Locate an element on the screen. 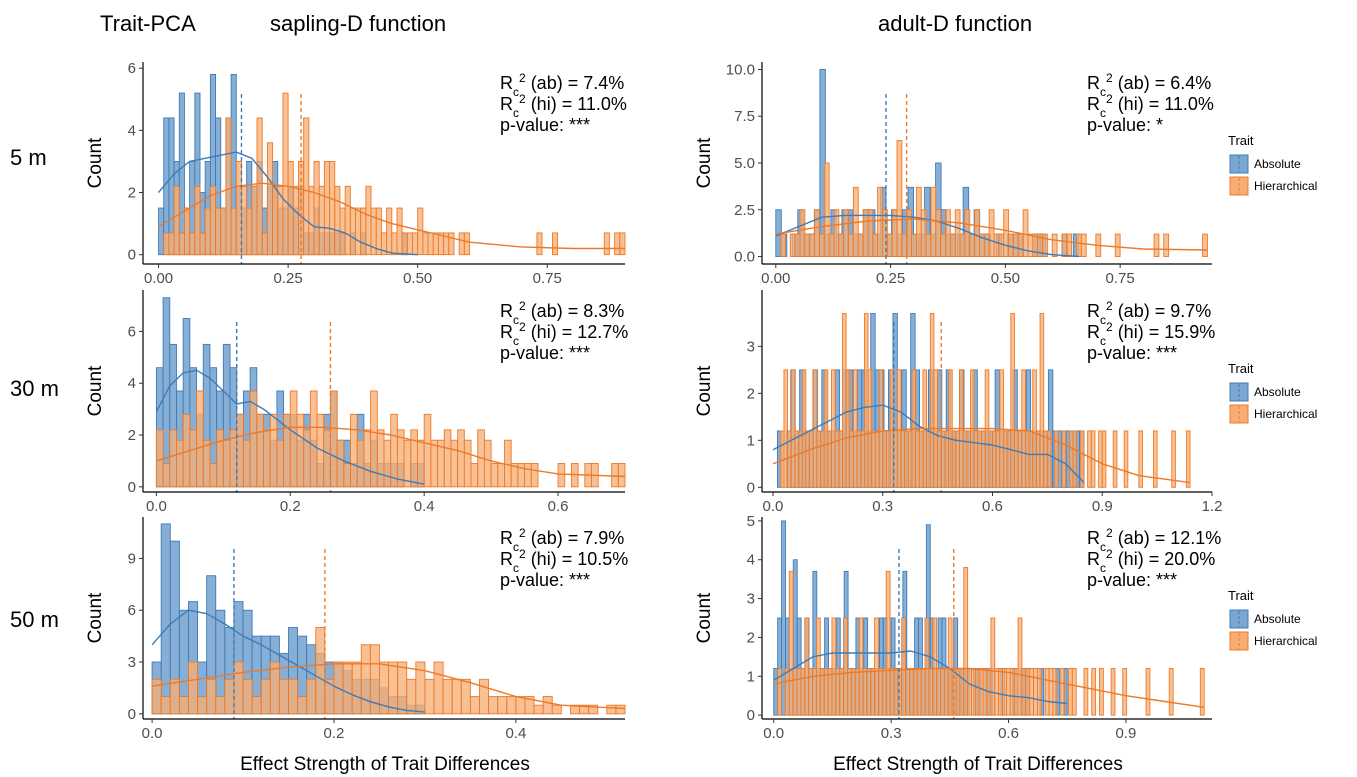 The height and width of the screenshot is (777, 1357). x-tick-label: 0.6 is located at coordinates (558, 506).